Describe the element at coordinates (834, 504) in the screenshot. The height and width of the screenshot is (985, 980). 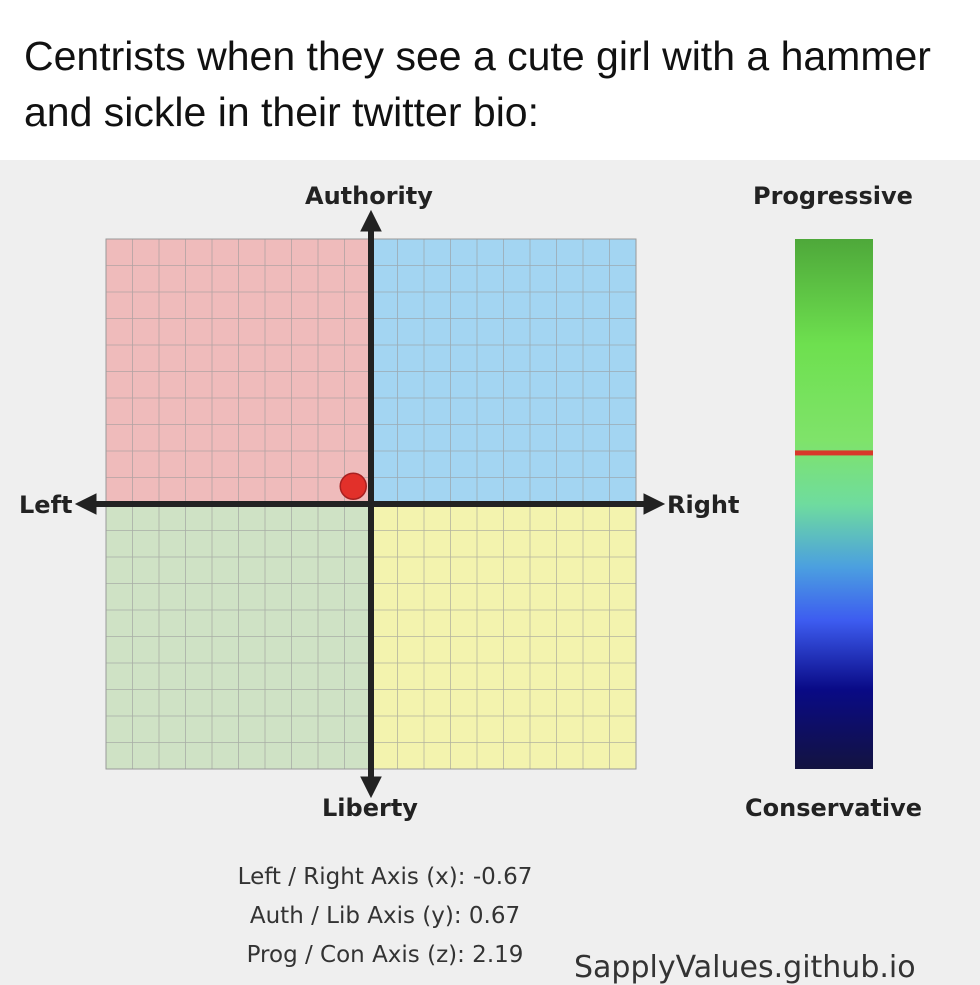
I see `progressive-conservative-bar` at that location.